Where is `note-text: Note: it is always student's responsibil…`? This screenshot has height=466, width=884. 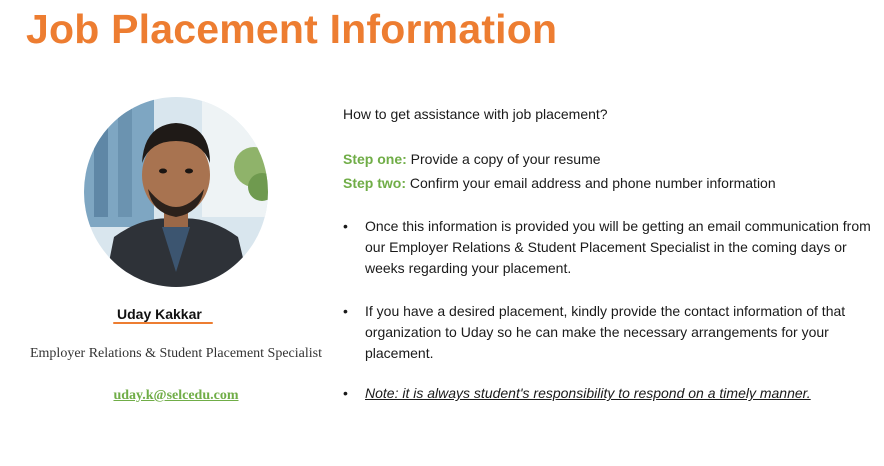
note-text: Note: it is always student's responsibil… is located at coordinates (588, 393).